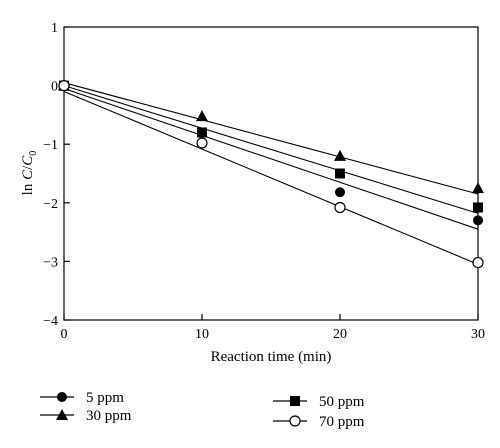  I want to click on x-tick-label: 20, so click(340, 334).